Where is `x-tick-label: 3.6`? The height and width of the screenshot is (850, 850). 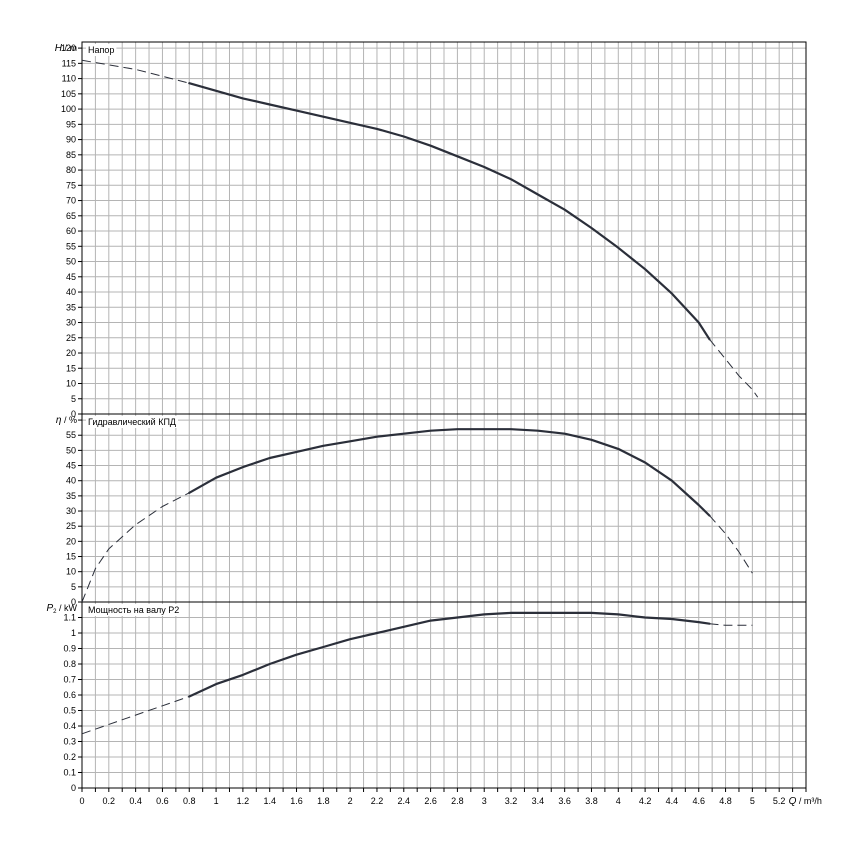
x-tick-label: 3.6 is located at coordinates (564, 801).